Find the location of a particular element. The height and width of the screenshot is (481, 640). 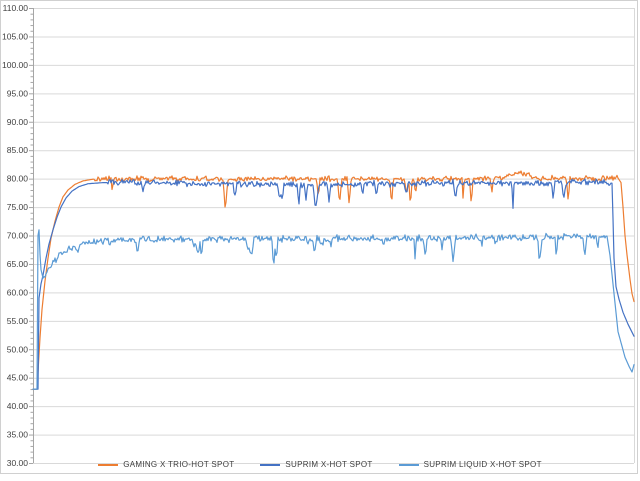

y-tick-label: 70.00 is located at coordinates (18, 236).